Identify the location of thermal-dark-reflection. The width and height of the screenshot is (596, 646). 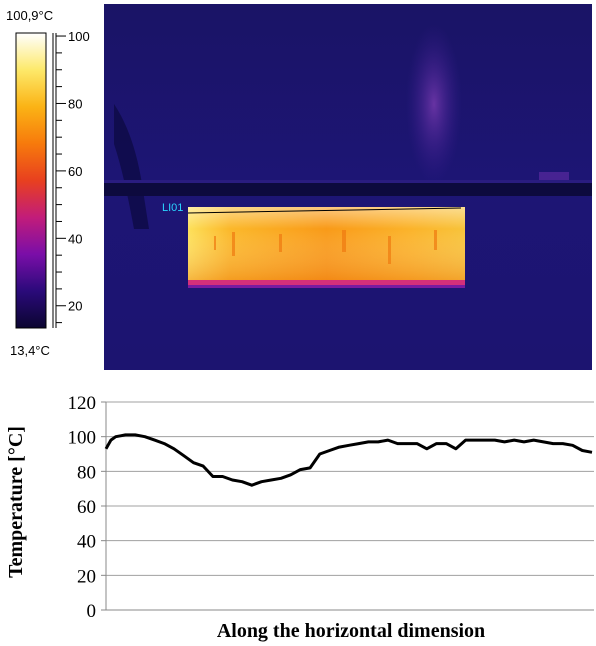
(131, 166).